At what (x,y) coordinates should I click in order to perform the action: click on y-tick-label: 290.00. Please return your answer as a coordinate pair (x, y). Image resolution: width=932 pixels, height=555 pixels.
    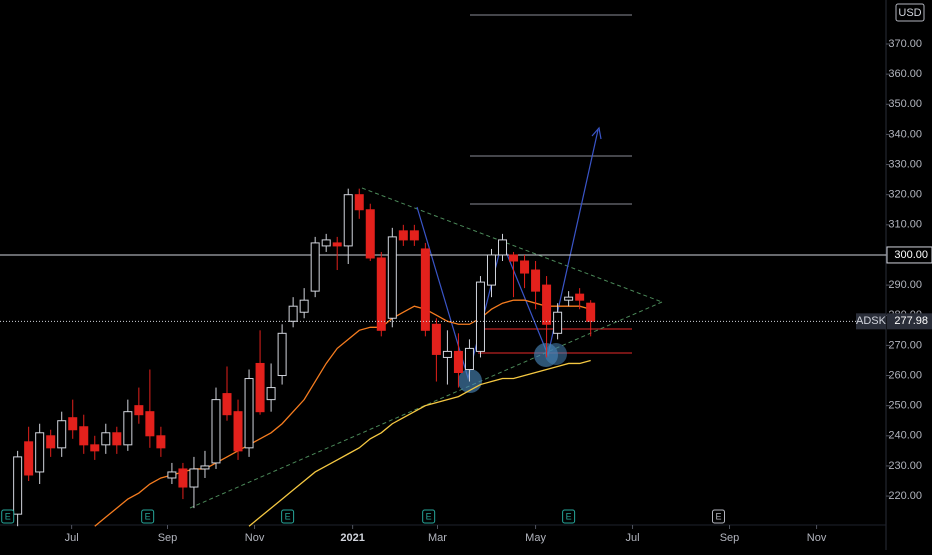
    Looking at the image, I should click on (905, 285).